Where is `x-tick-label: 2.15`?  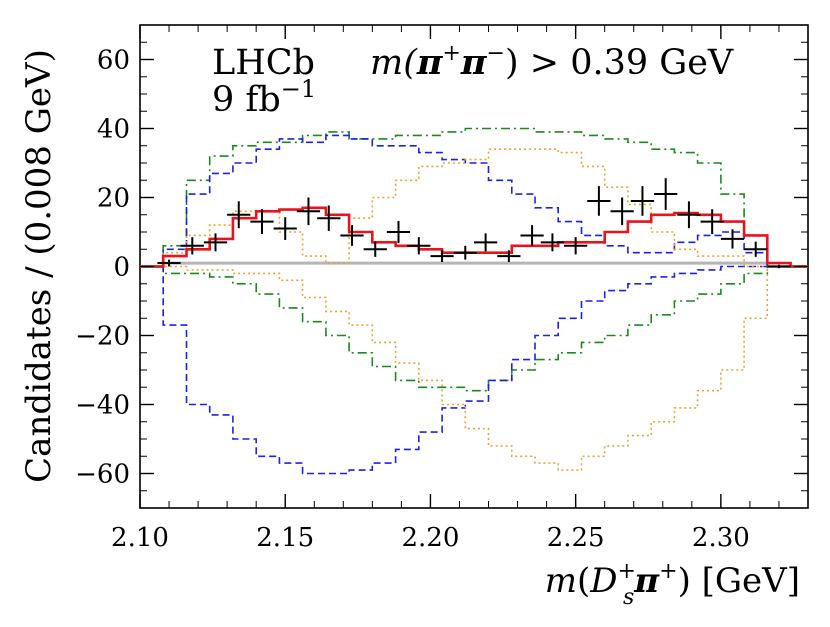
x-tick-label: 2.15 is located at coordinates (285, 538).